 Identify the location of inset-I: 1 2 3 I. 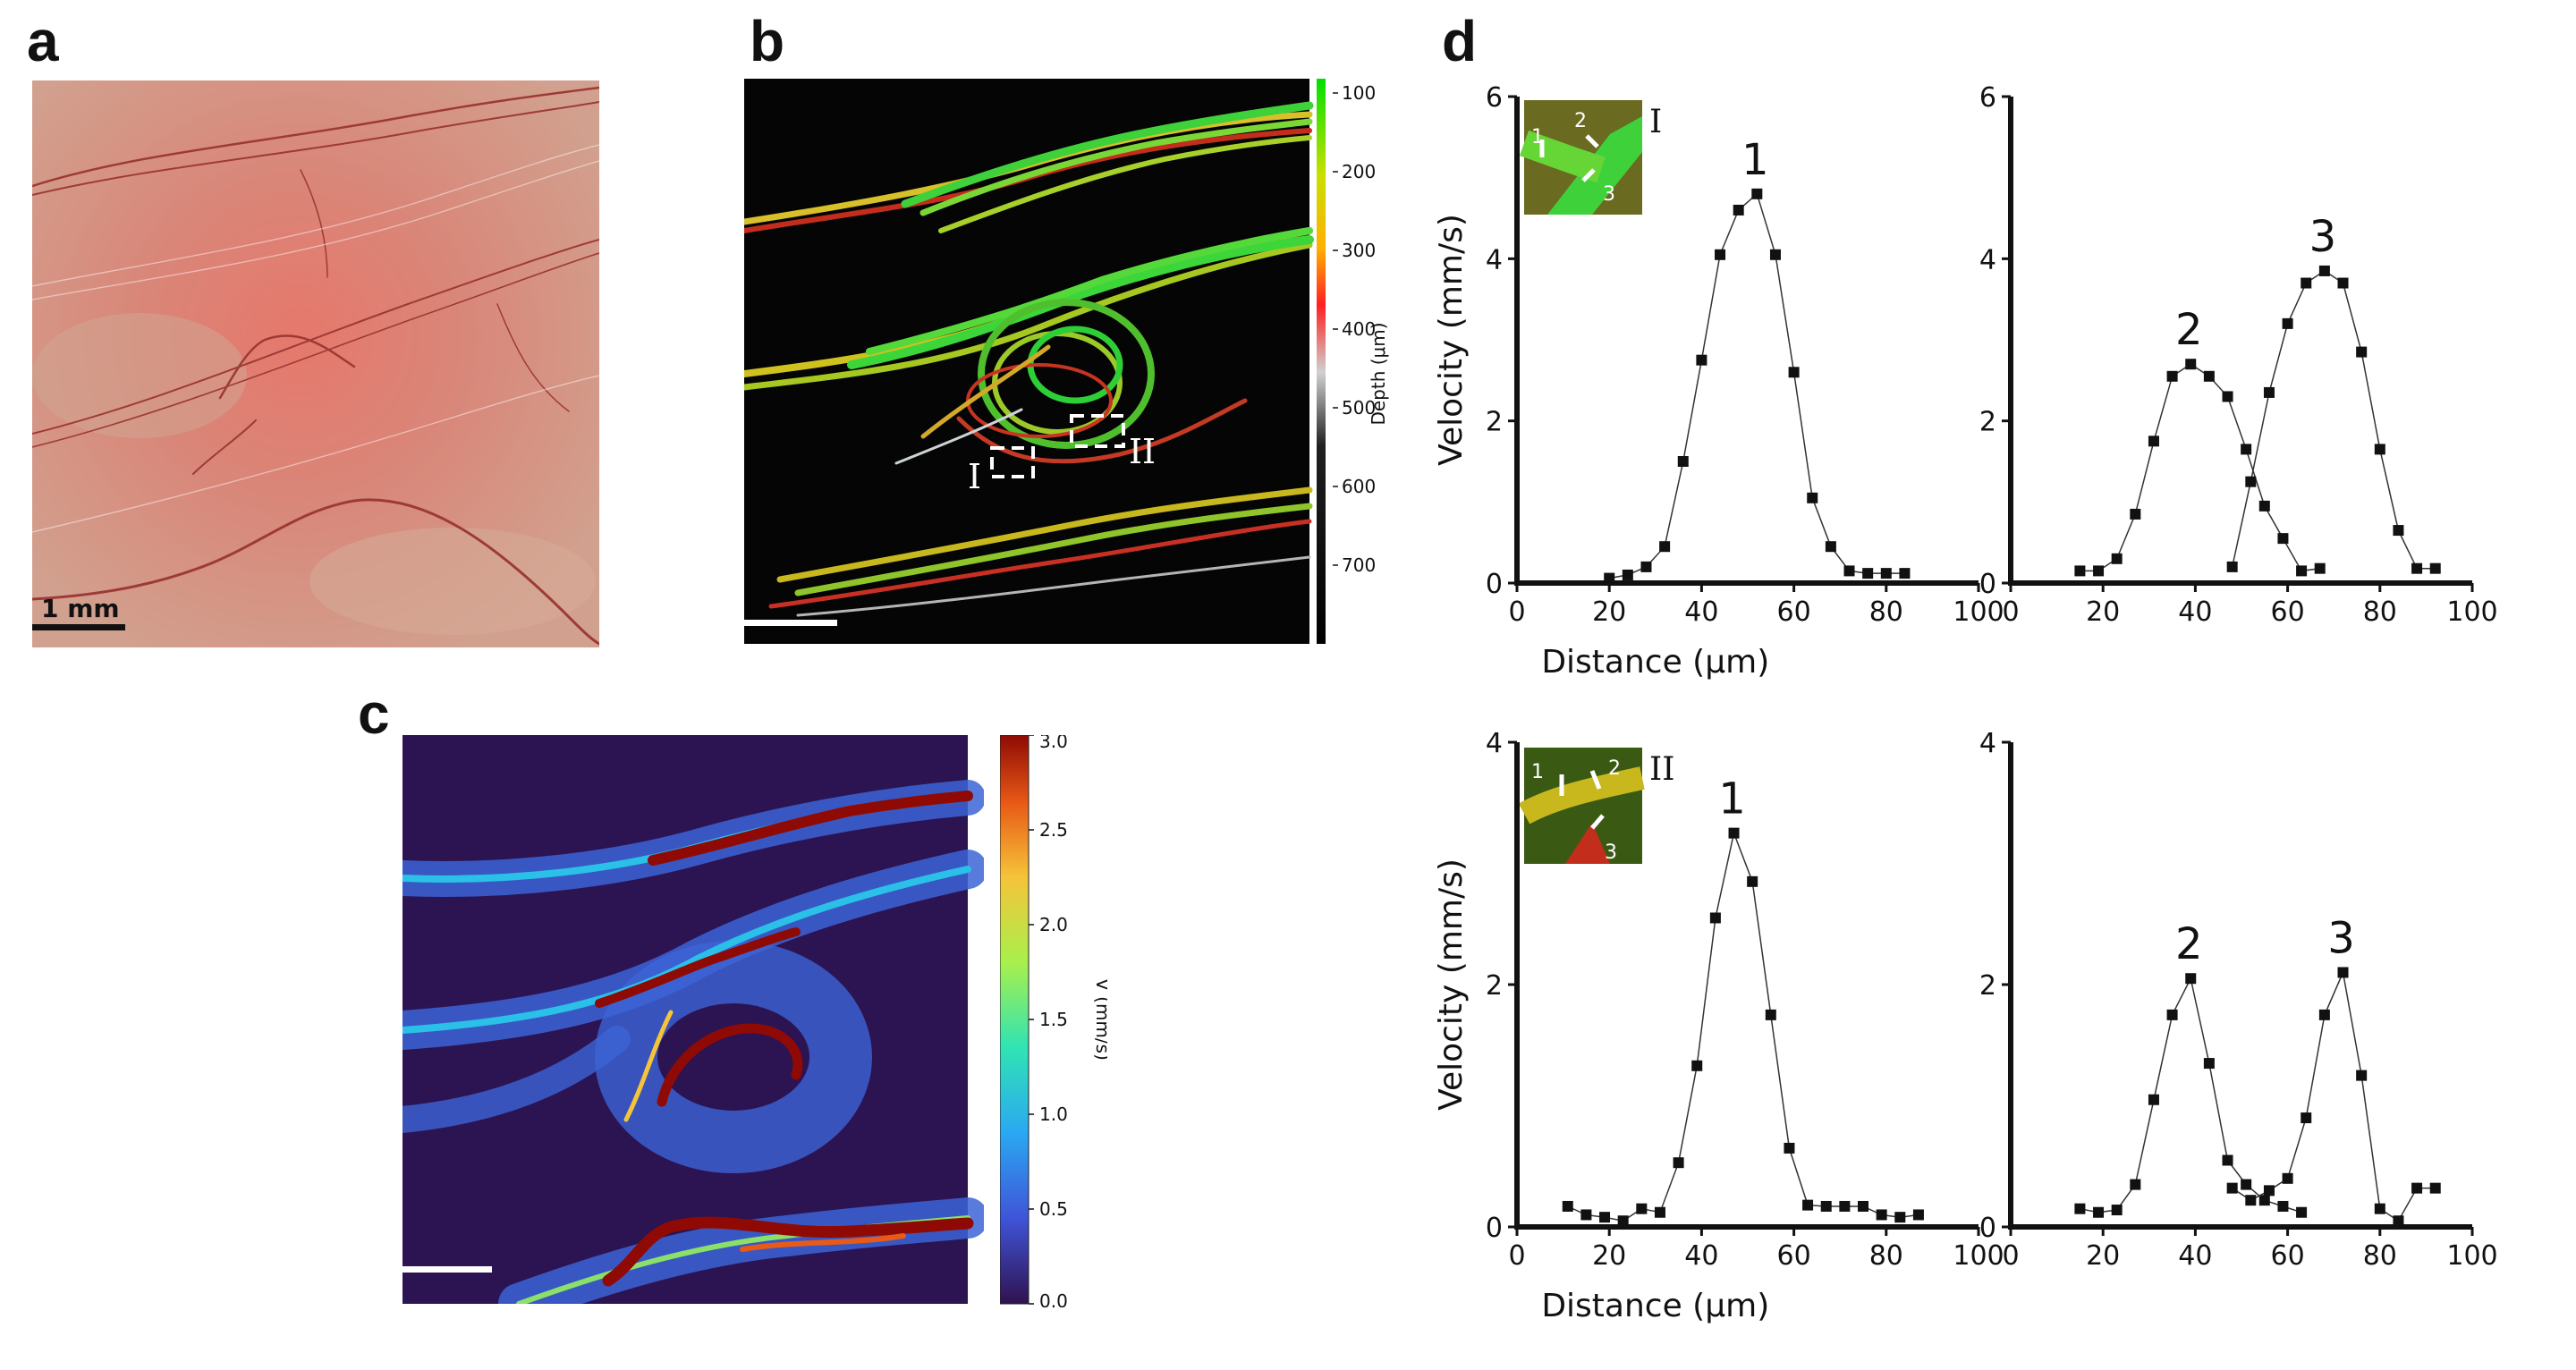
(1590, 157).